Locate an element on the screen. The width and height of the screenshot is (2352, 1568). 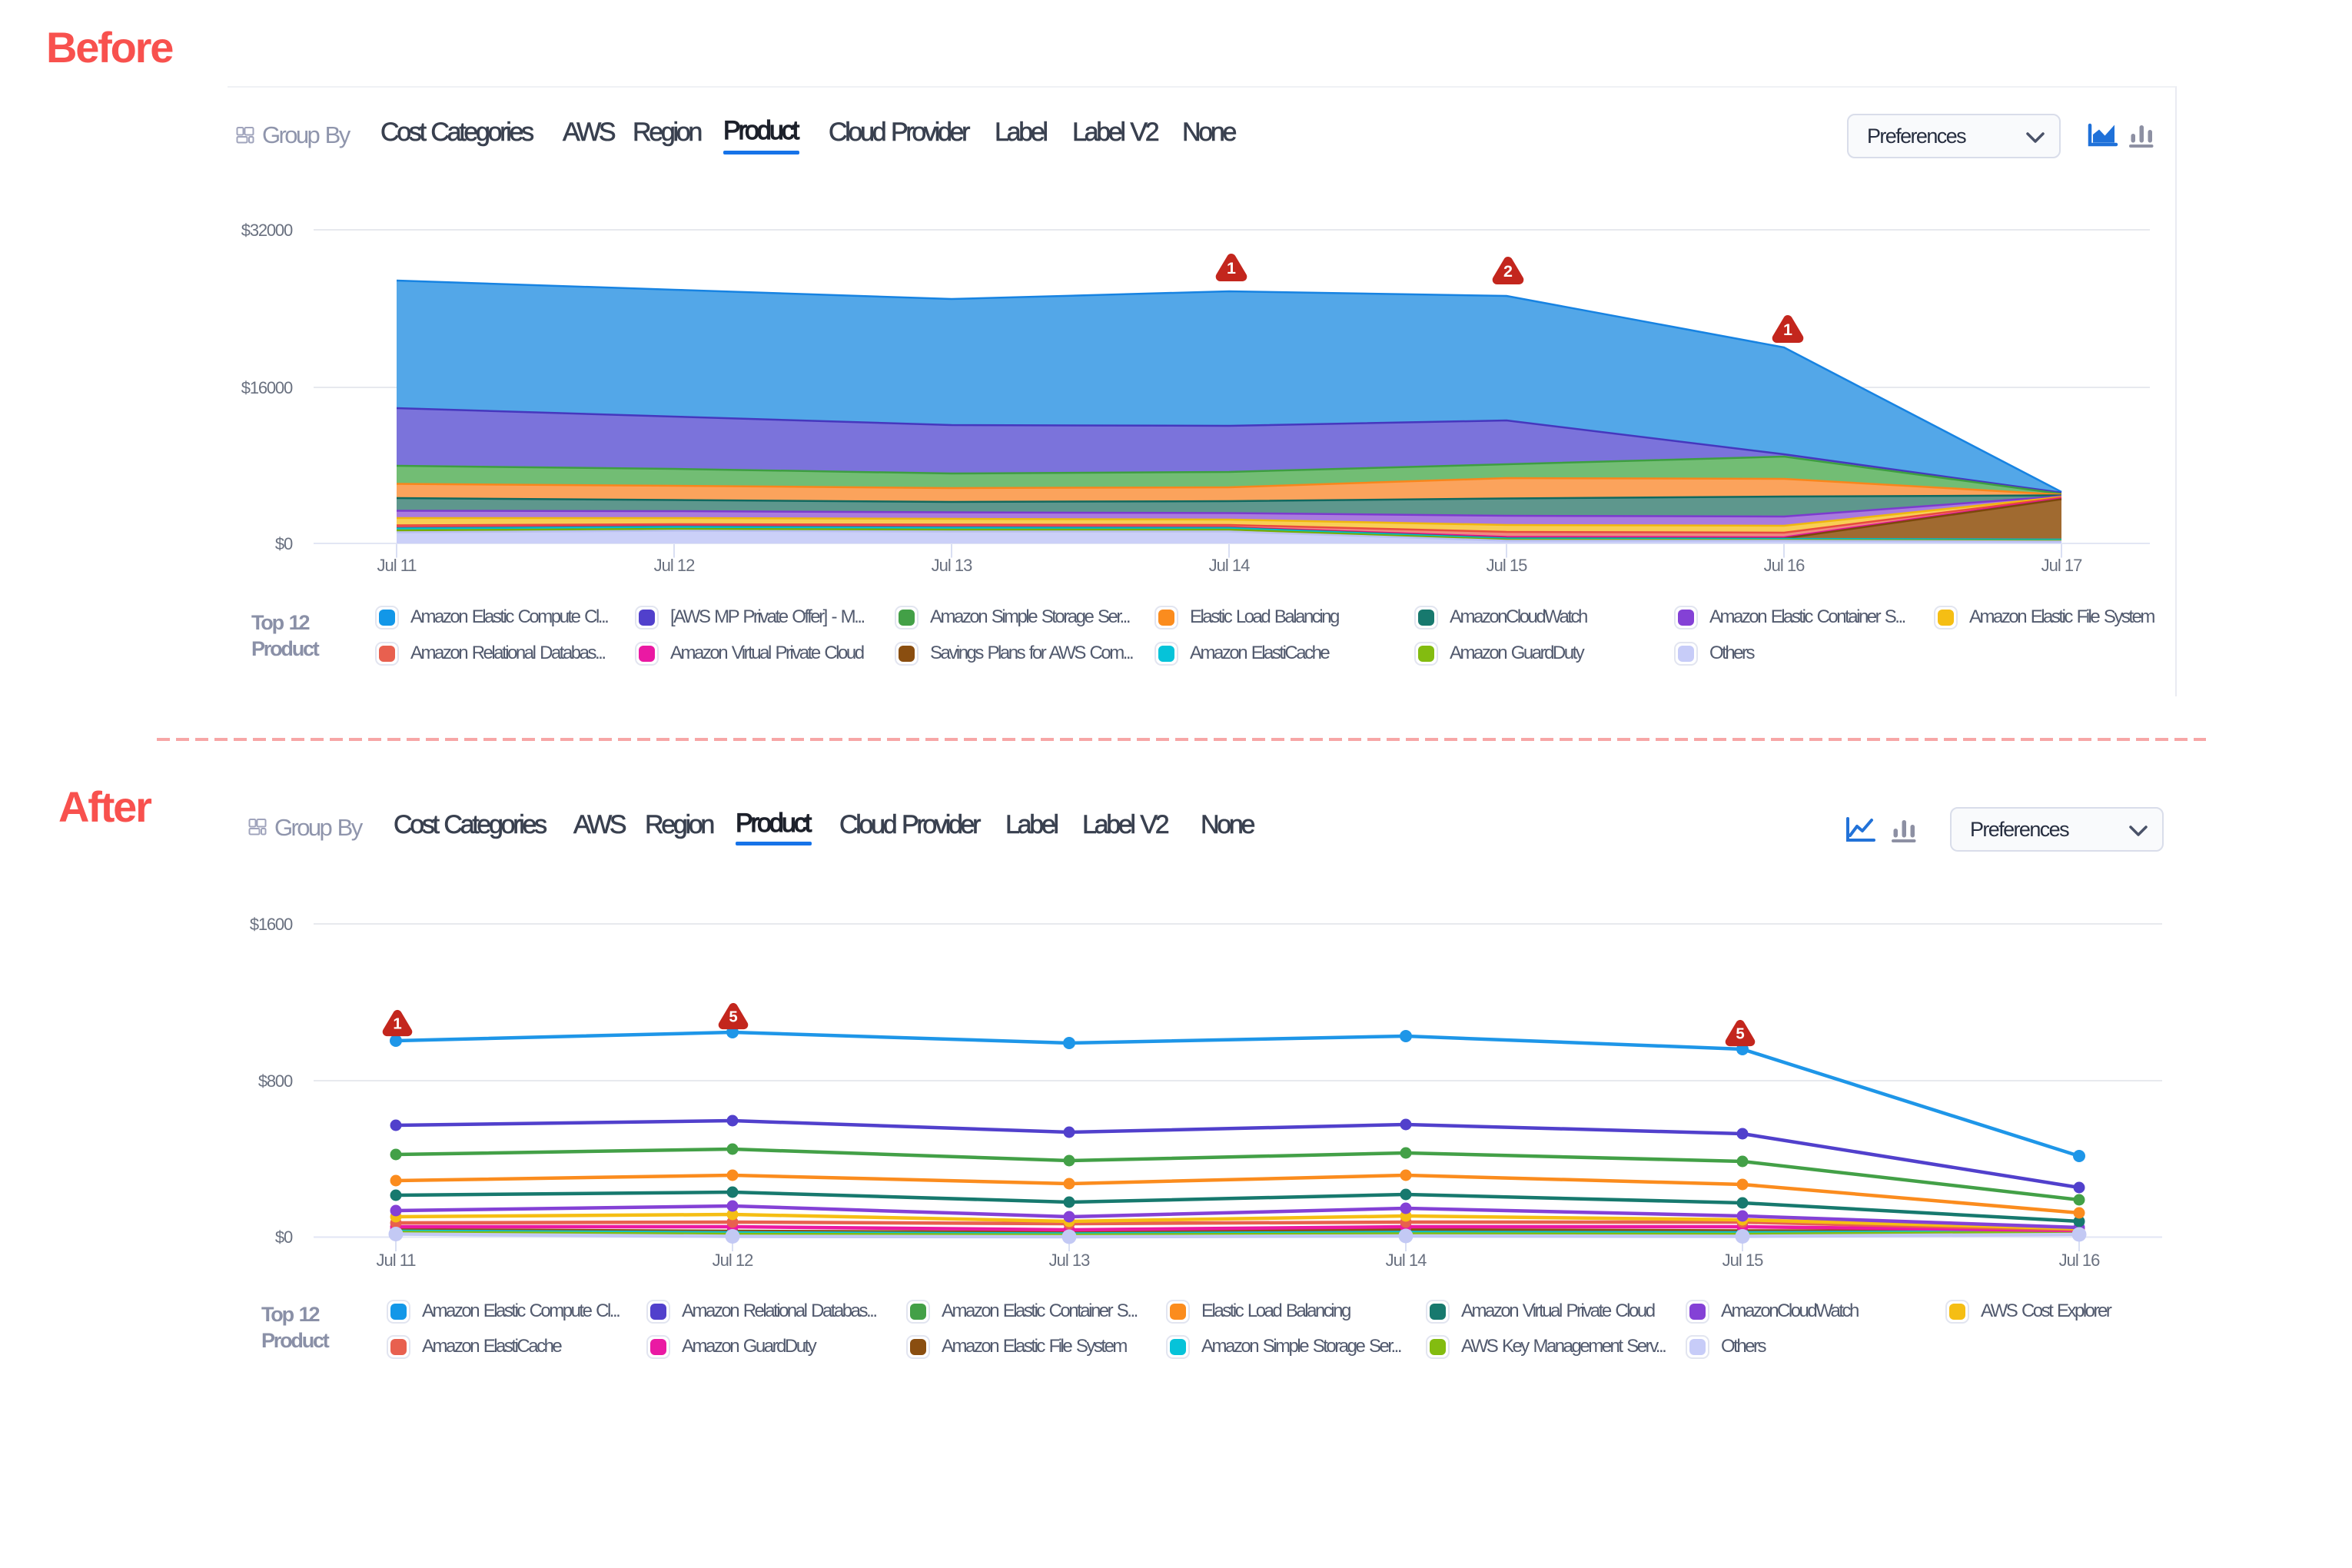
svg-text: 2 is located at coordinates (1508, 271).